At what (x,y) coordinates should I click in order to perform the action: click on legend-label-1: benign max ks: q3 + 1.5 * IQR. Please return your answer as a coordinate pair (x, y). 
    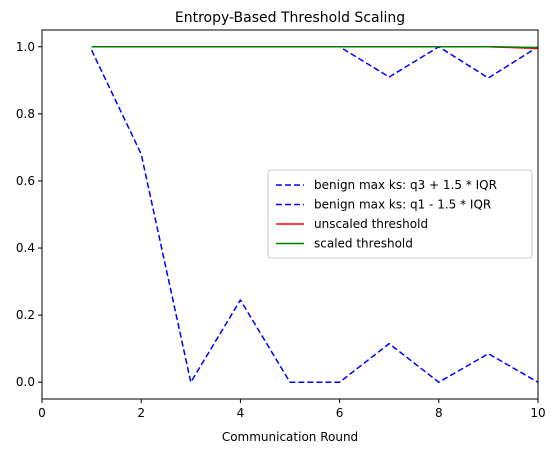
    Looking at the image, I should click on (405, 185).